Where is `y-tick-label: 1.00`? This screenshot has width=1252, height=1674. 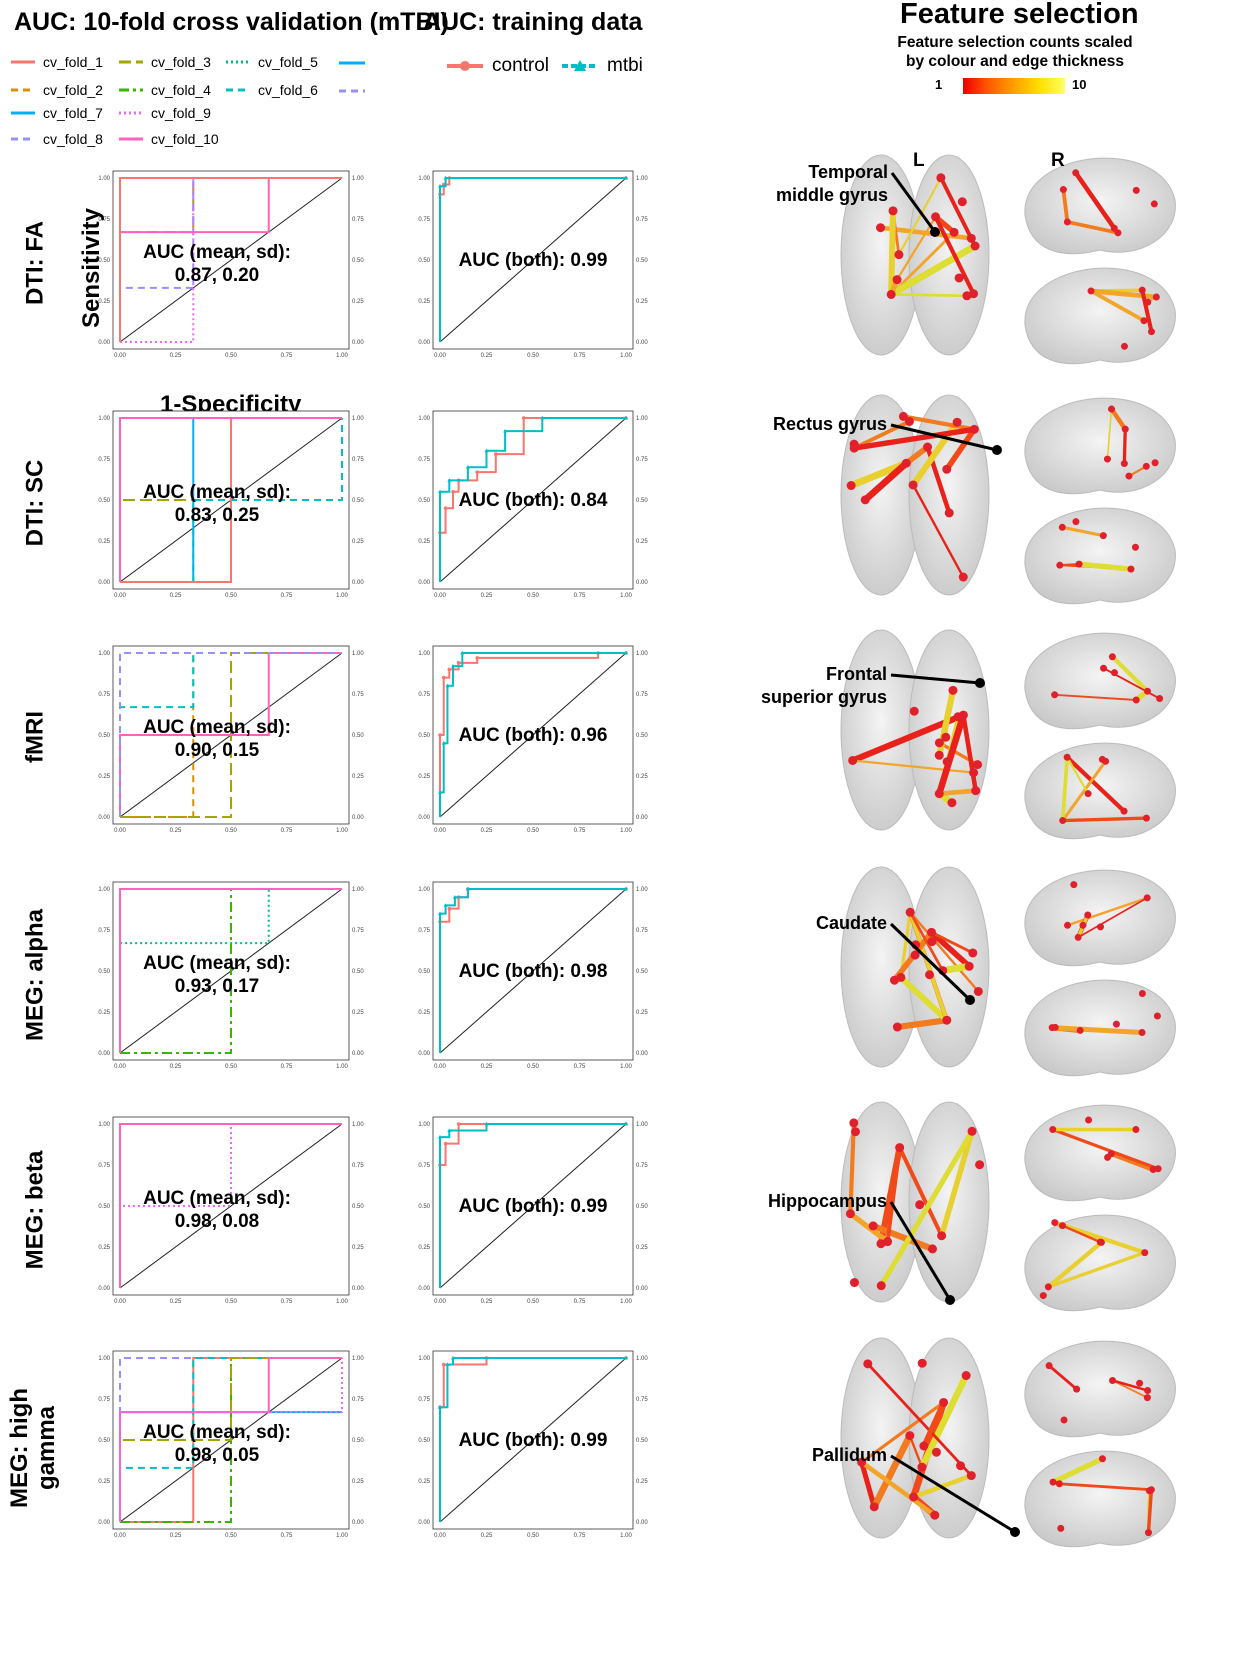 y-tick-label: 1.00 is located at coordinates (424, 419).